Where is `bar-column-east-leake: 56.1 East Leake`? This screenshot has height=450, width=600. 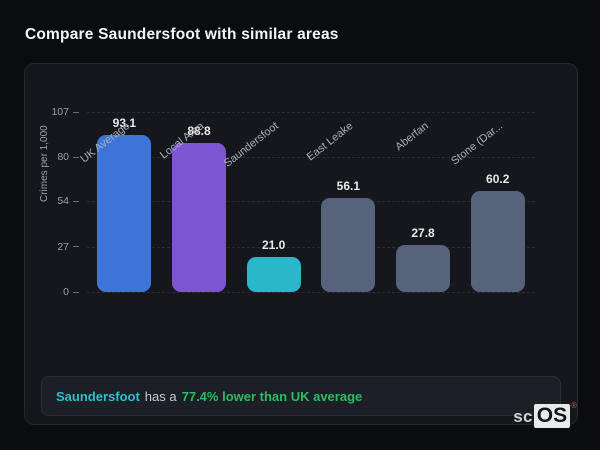
bar-column-east-leake: 56.1 East Leake is located at coordinates (345, 202).